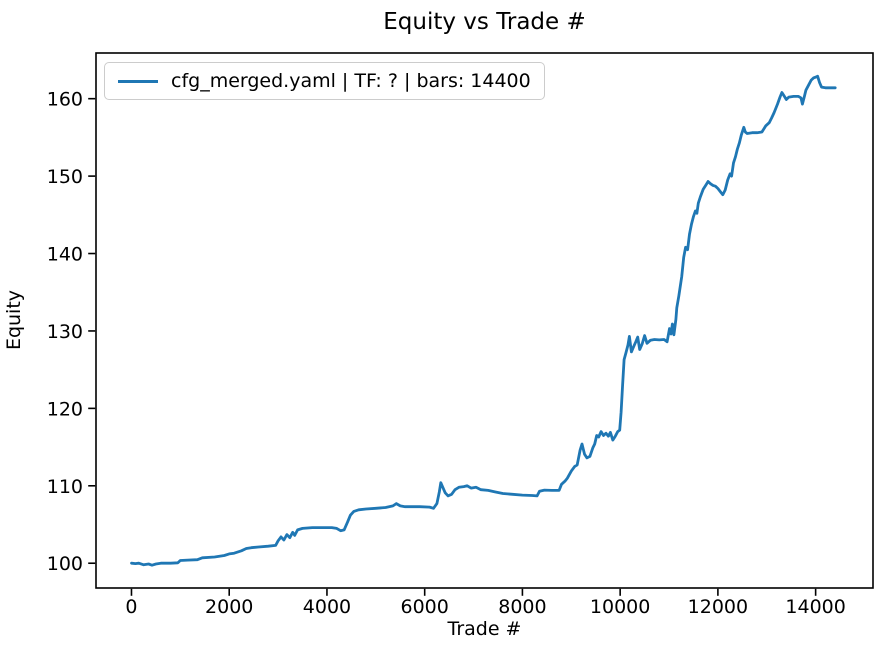 The image size is (896, 672). What do you see at coordinates (131, 607) in the screenshot?
I see `x-tick-label: 0` at bounding box center [131, 607].